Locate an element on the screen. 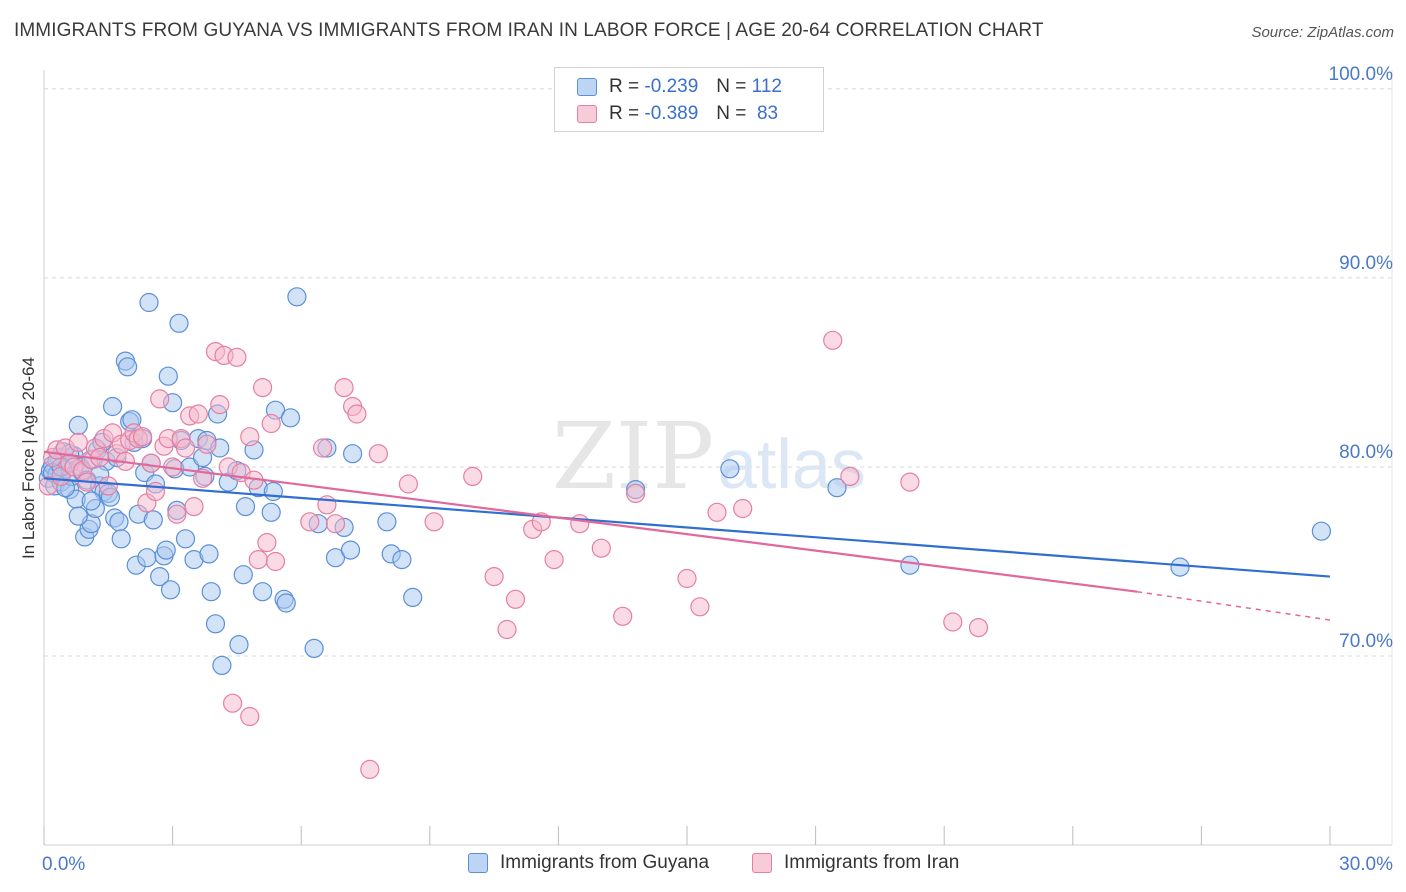 The image size is (1406, 892). y-axis-label: In Labor Force | Age 20-64 is located at coordinates (28, 458).